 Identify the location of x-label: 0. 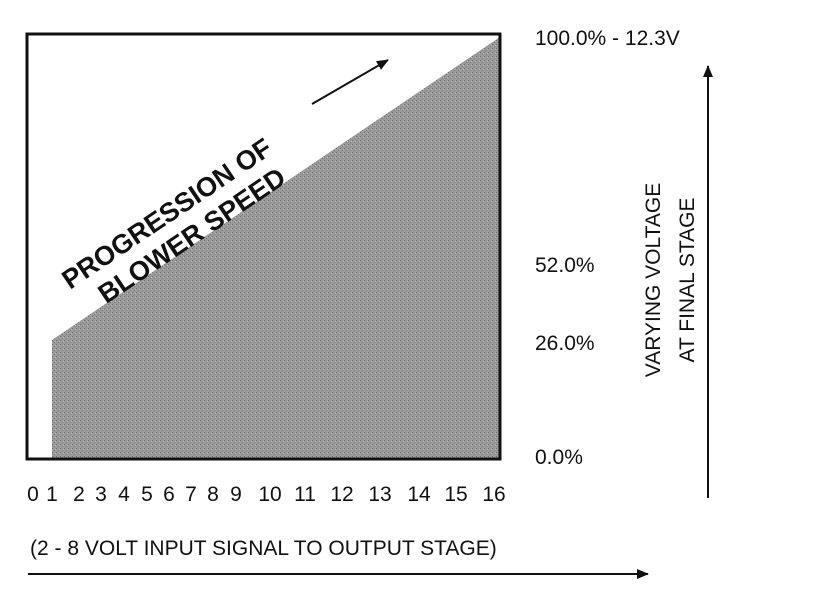
(33, 494).